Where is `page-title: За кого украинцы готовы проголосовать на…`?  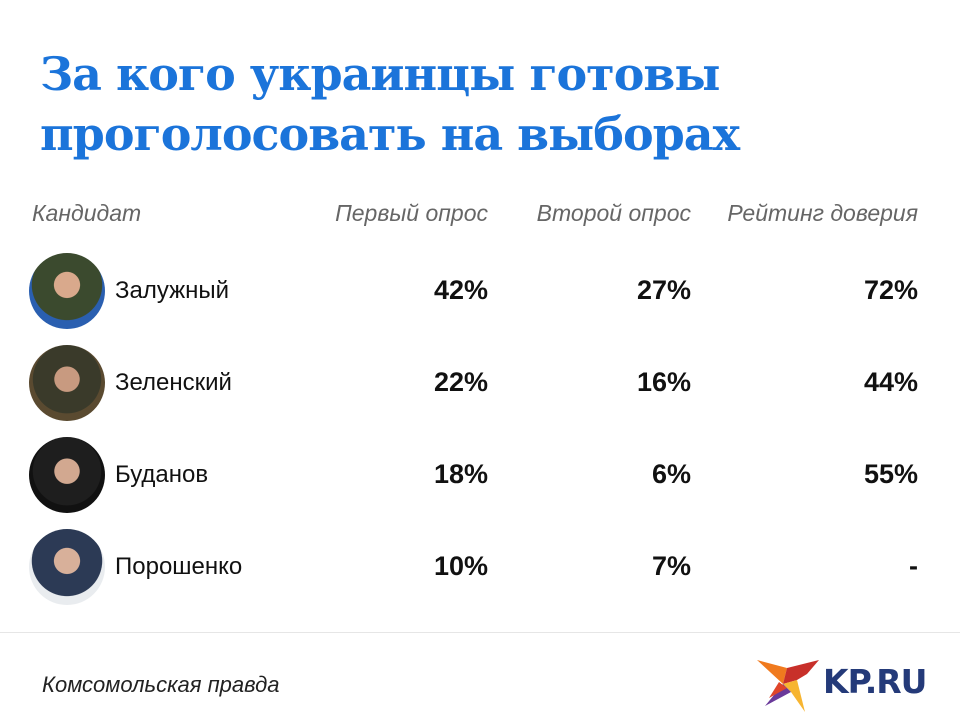
page-title: За кого украинцы готовы проголосовать на… is located at coordinates (390, 104).